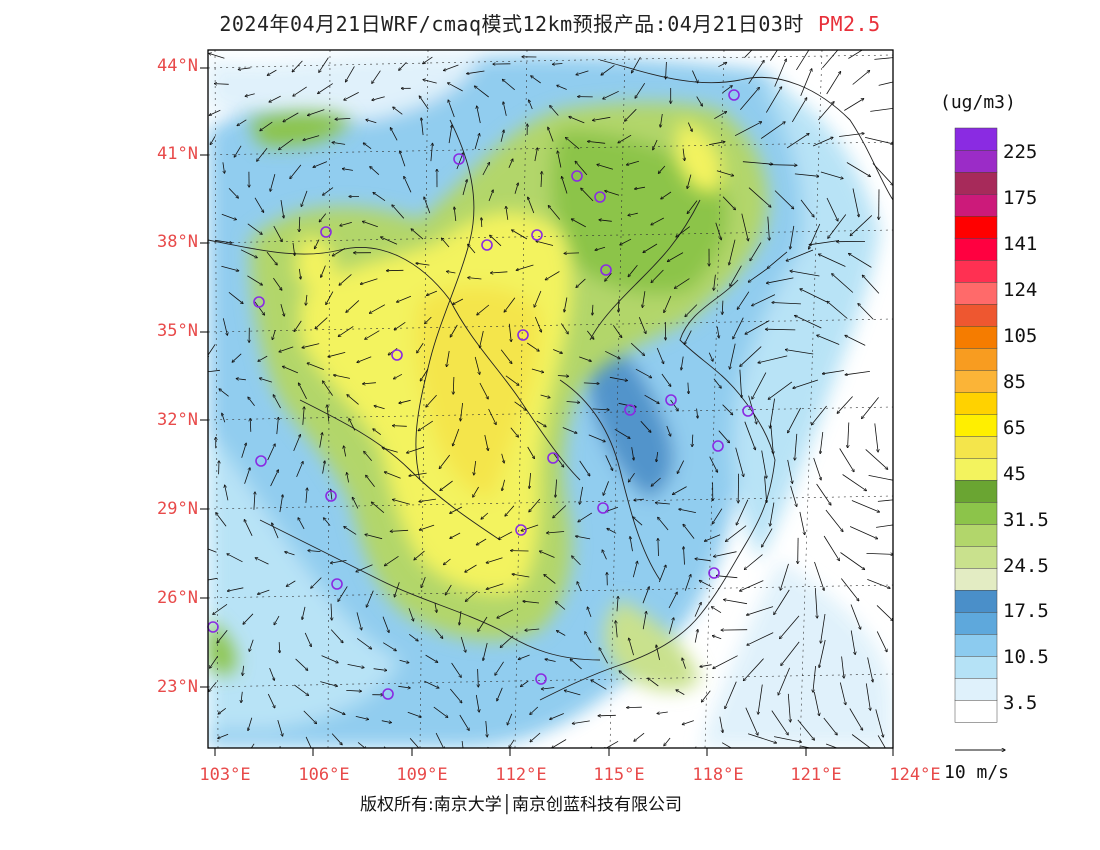 The height and width of the screenshot is (850, 1100). I want to click on lat-label-32: 32°N, so click(177, 420).